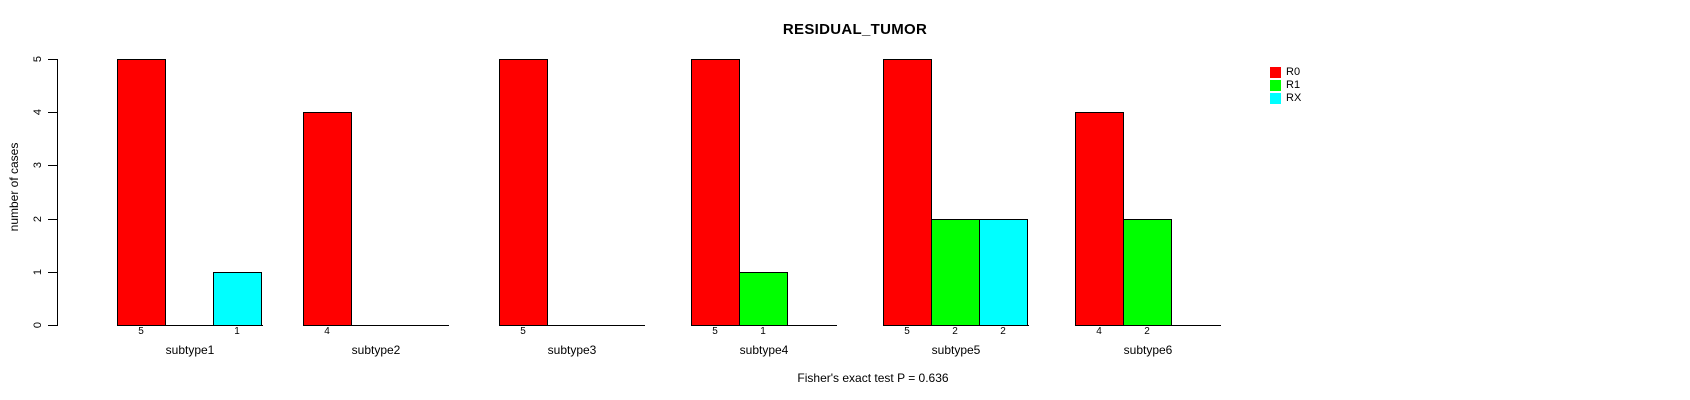  What do you see at coordinates (1275, 85) in the screenshot?
I see `legend-swatch-r1` at bounding box center [1275, 85].